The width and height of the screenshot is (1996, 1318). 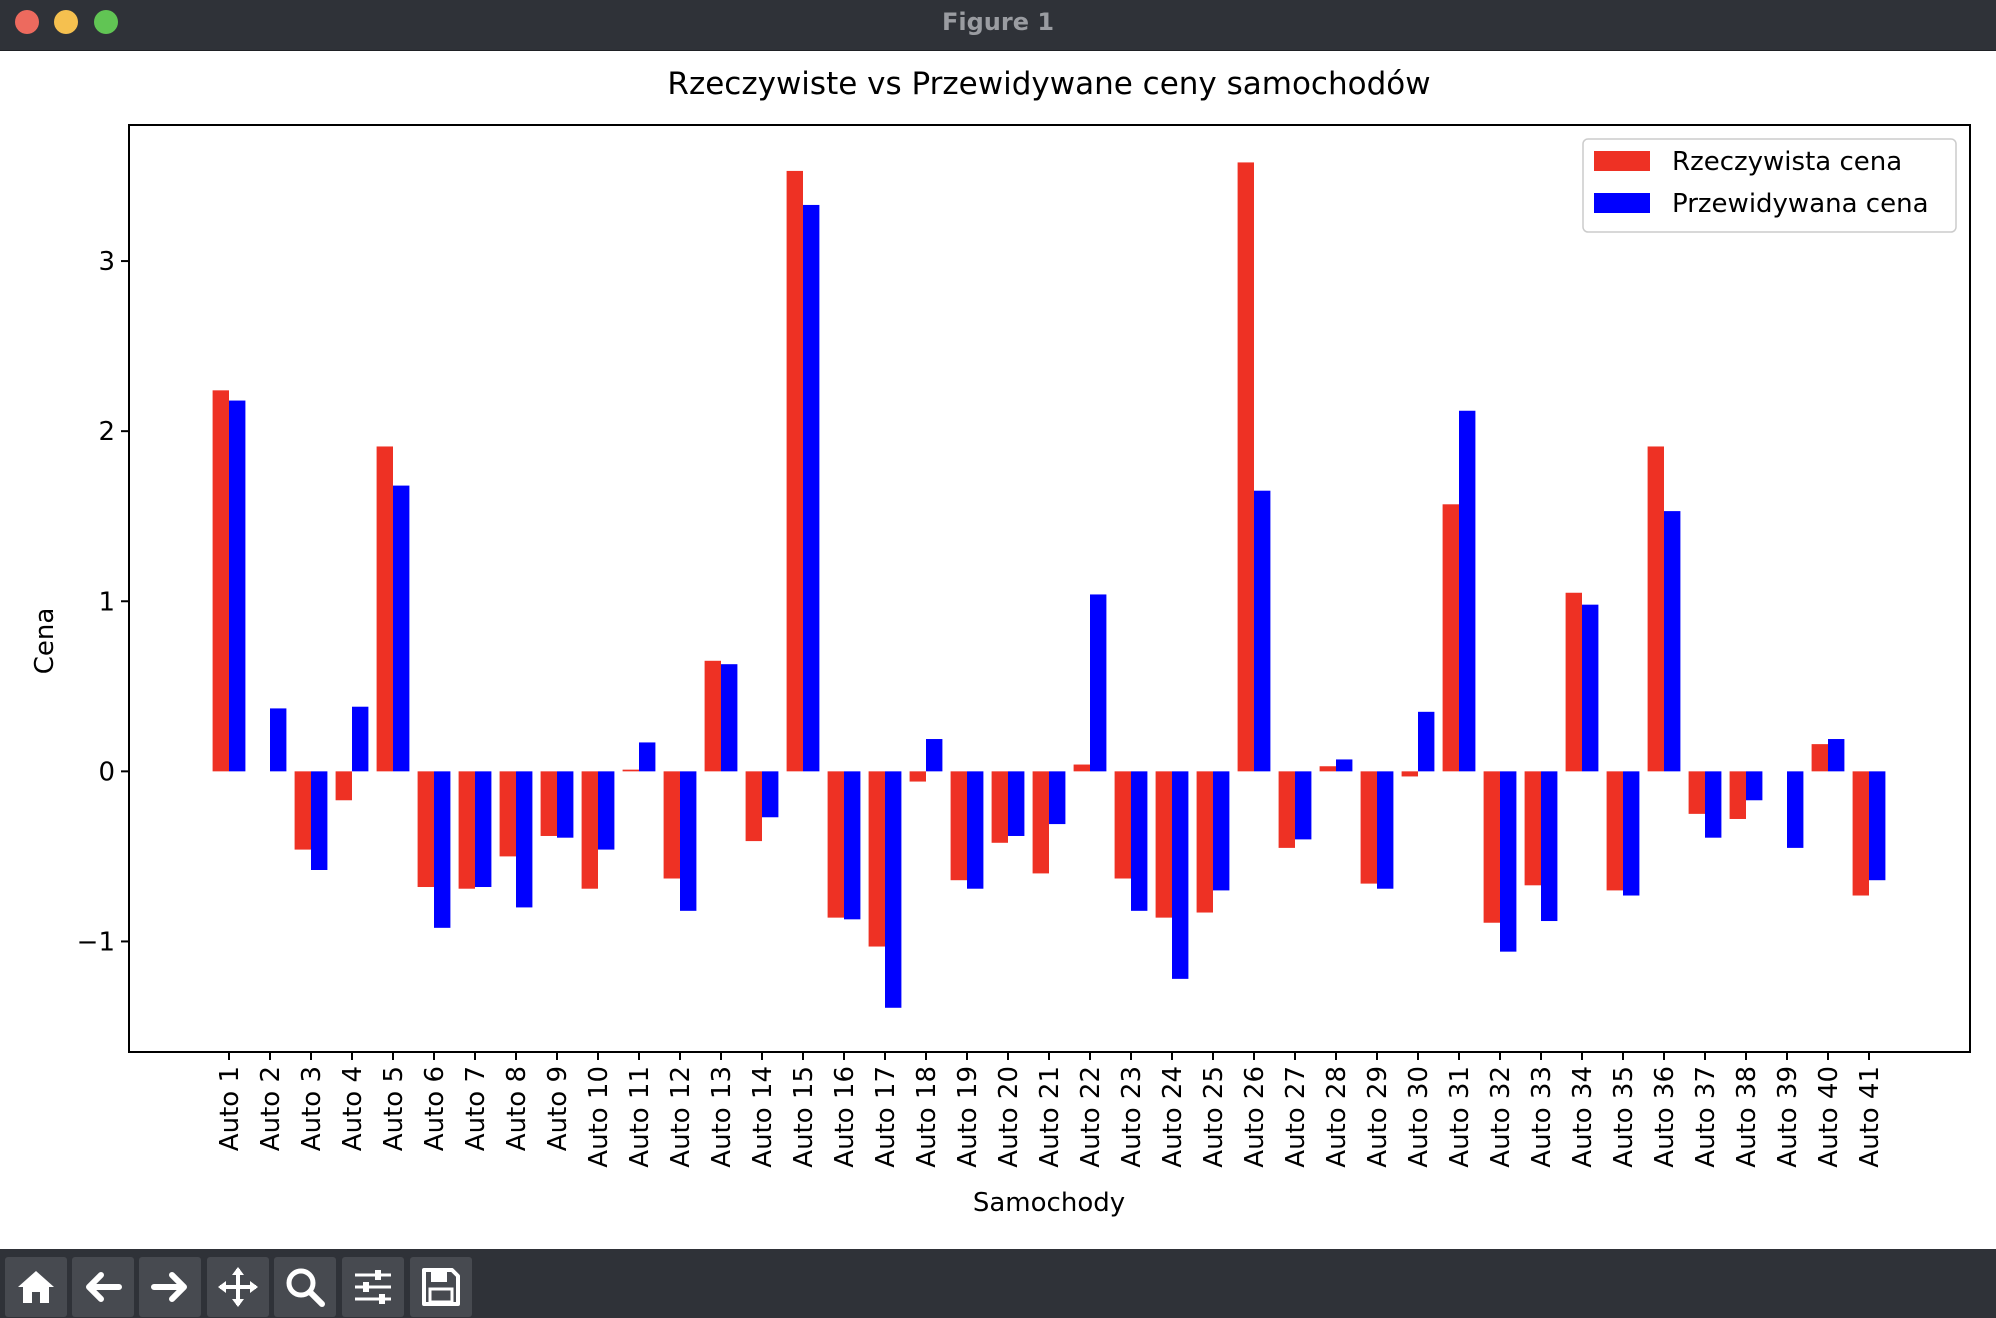 What do you see at coordinates (1800, 204) in the screenshot?
I see `legend-label-predicted: Przewidywana cena` at bounding box center [1800, 204].